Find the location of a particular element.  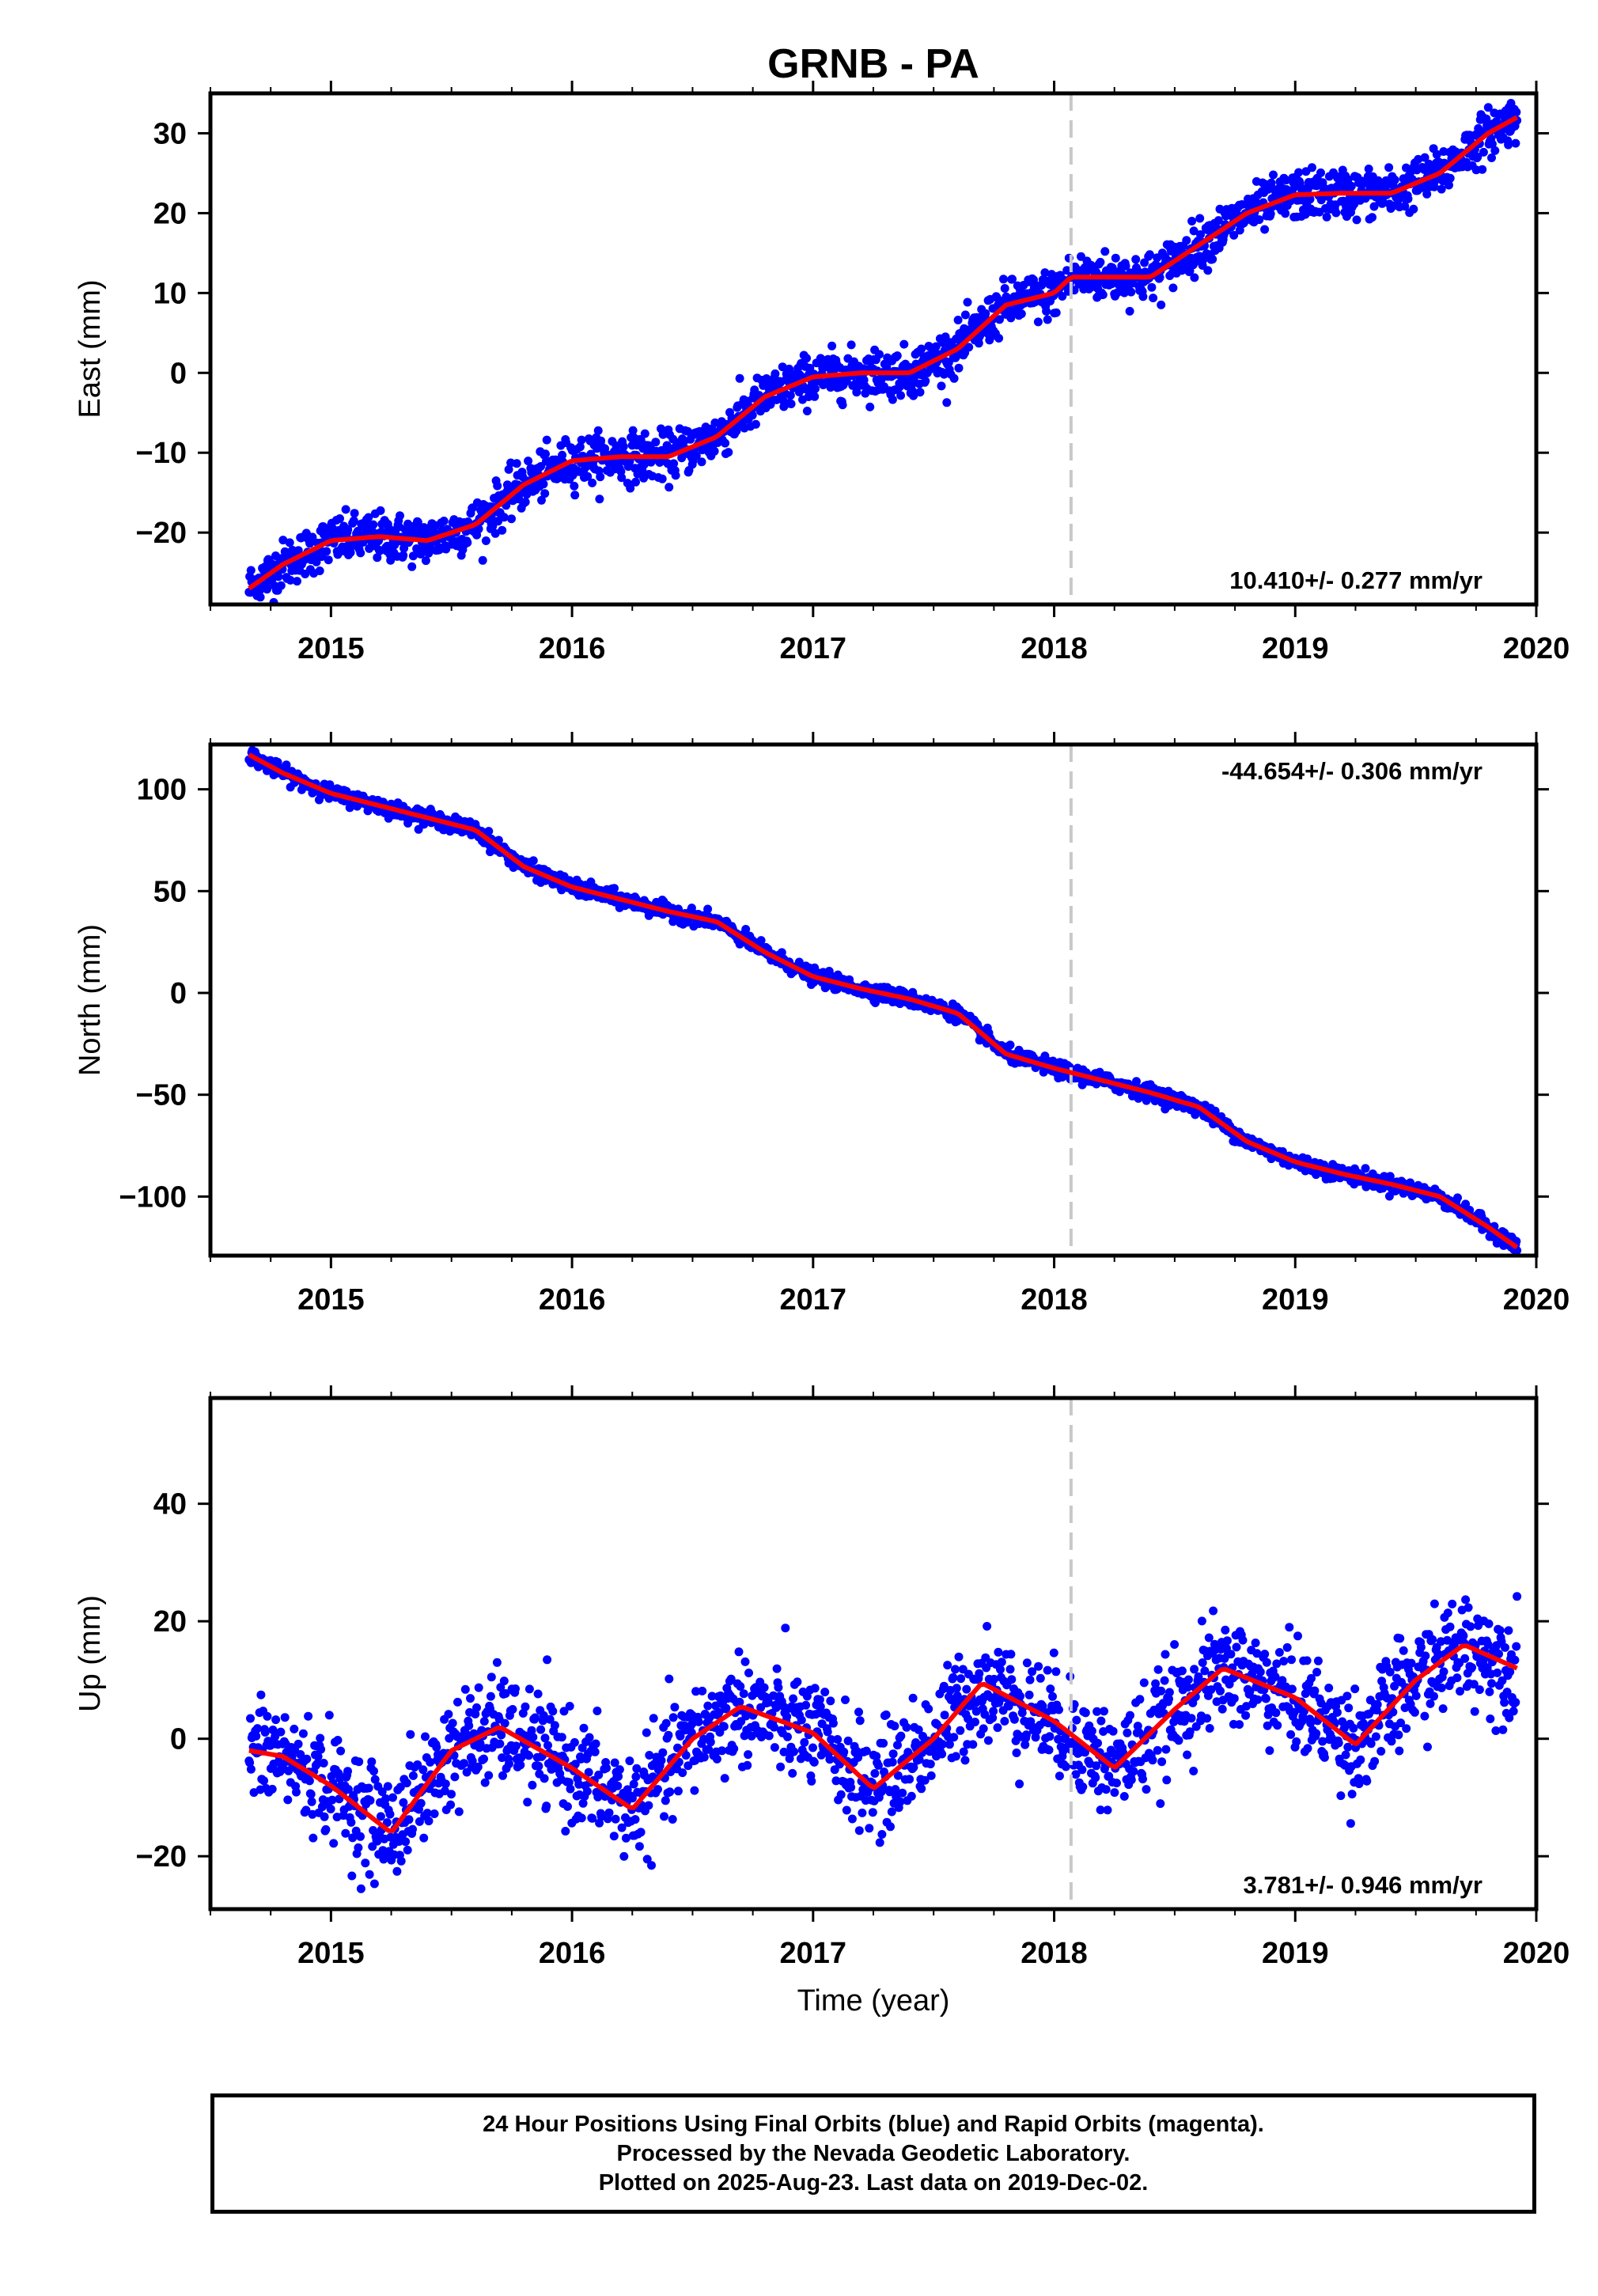

y-tick-label: −100 is located at coordinates (153, 1197).